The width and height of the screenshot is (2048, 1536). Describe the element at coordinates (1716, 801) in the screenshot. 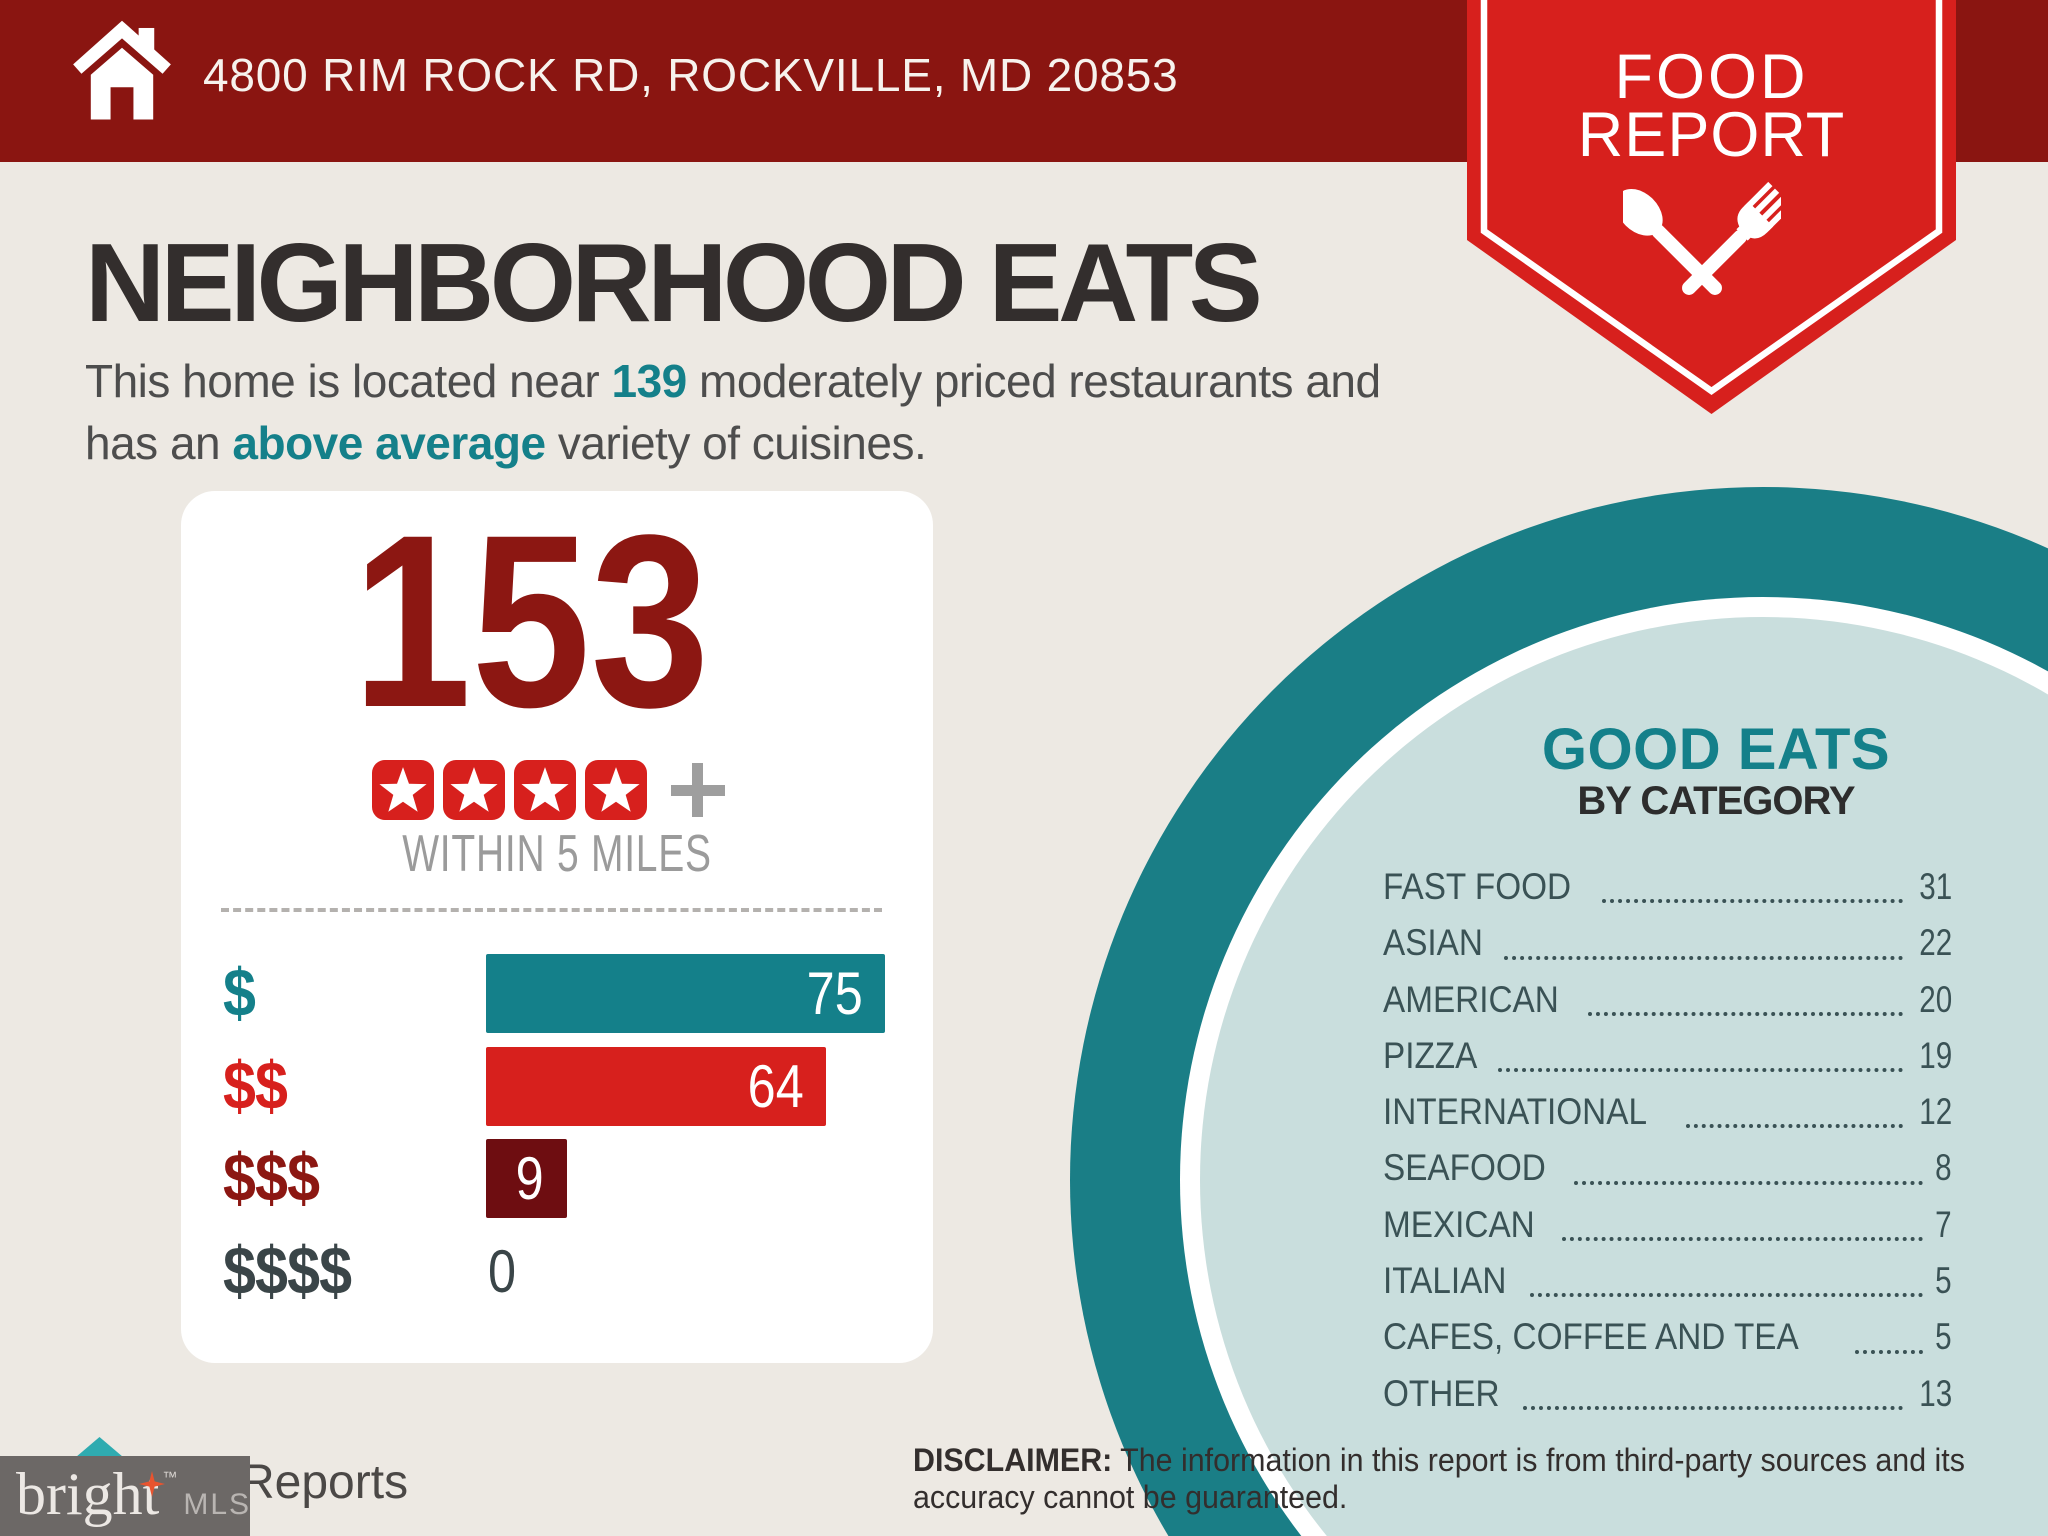

I see `good-eats-subtitle: BY CATEGORY` at that location.